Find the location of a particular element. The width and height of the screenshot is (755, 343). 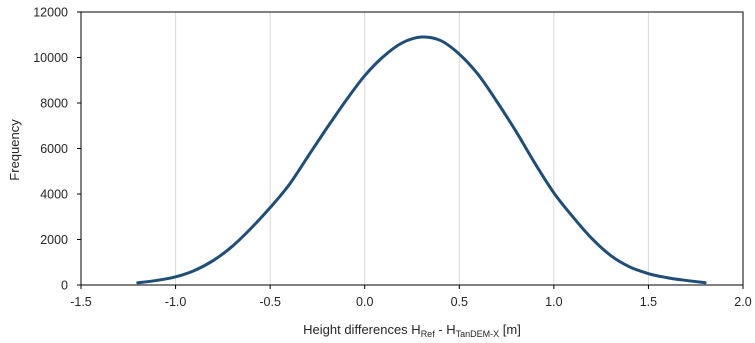

y-tick-label-0: 0 is located at coordinates (64, 286).